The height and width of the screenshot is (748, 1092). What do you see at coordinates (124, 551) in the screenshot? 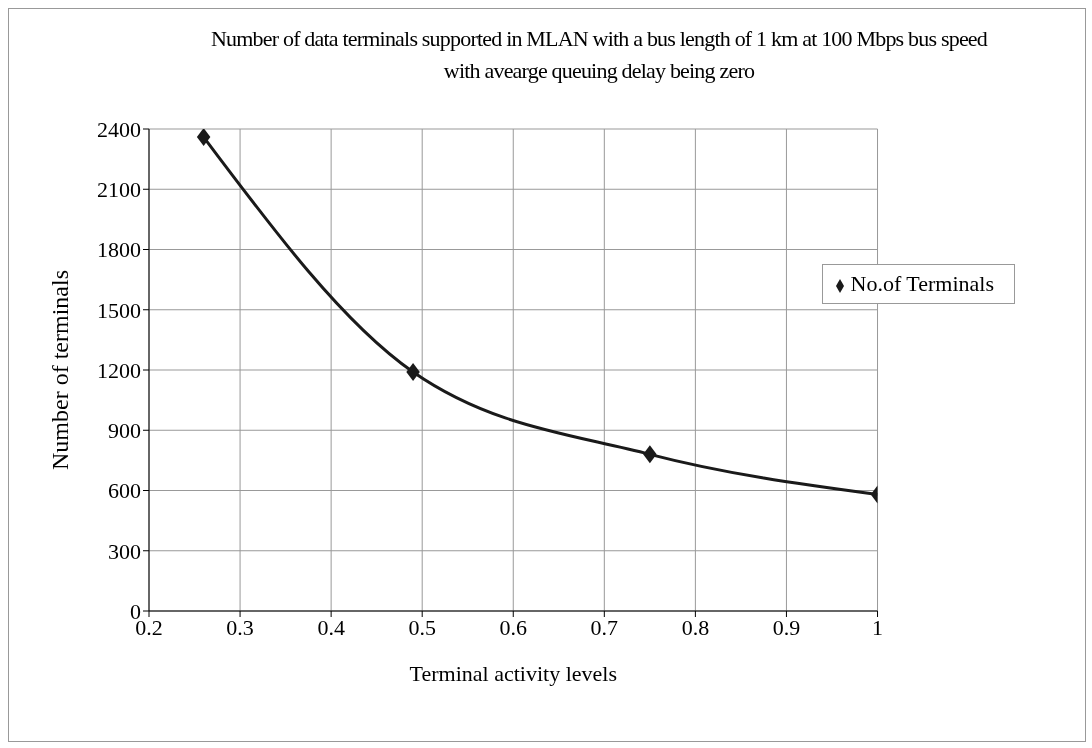
I see `y-tick-label: 300` at bounding box center [124, 551].